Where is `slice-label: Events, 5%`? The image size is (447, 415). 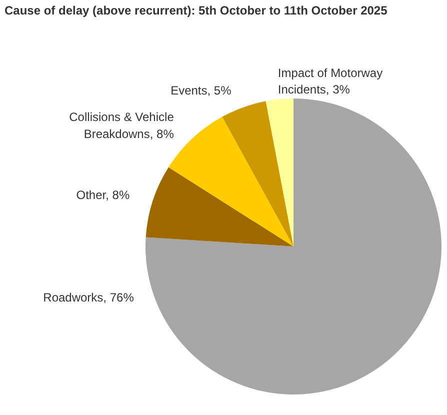
slice-label: Events, 5% is located at coordinates (201, 90).